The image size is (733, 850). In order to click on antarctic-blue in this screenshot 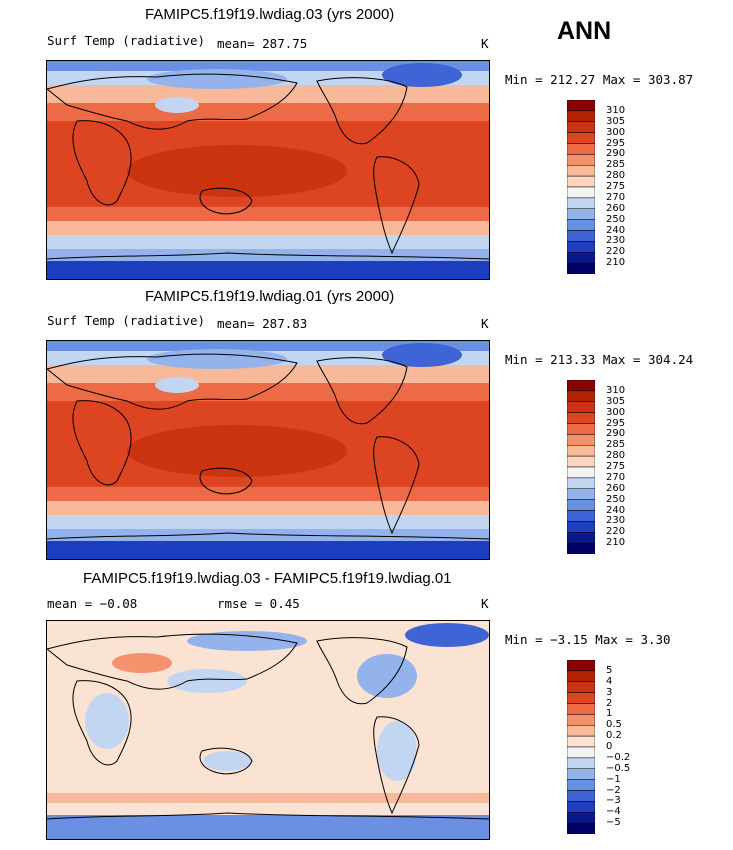, I will do `click(268, 827)`.